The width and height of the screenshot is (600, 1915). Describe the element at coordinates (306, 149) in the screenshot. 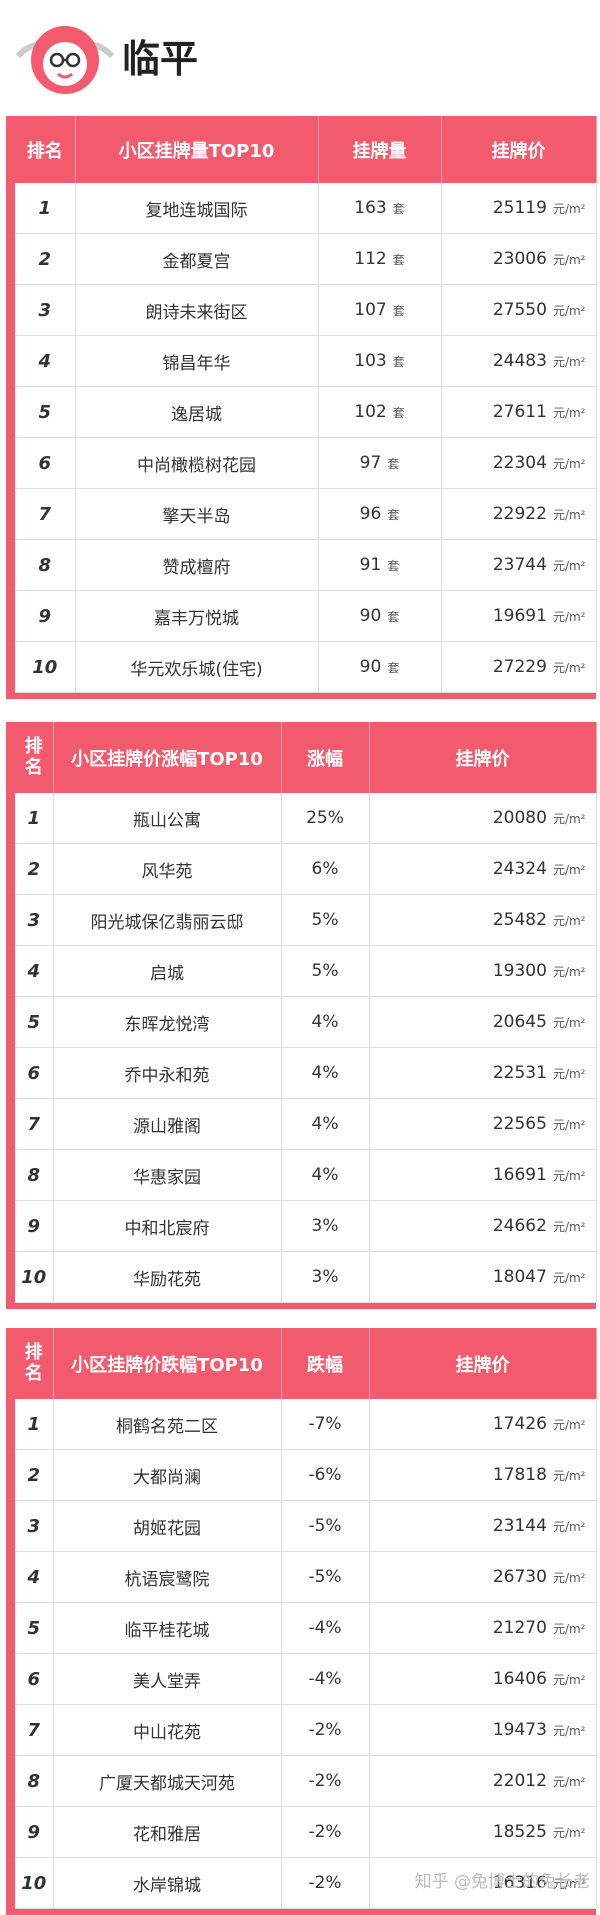

I see `header-row: 排名 小区挂牌量TOP10 挂牌量 挂牌价` at that location.